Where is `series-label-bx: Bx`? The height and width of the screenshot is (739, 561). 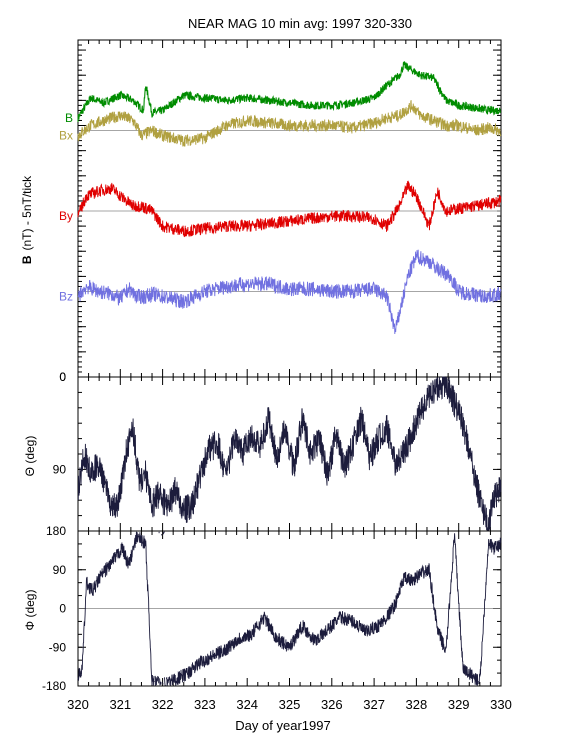
series-label-bx: Bx is located at coordinates (66, 136).